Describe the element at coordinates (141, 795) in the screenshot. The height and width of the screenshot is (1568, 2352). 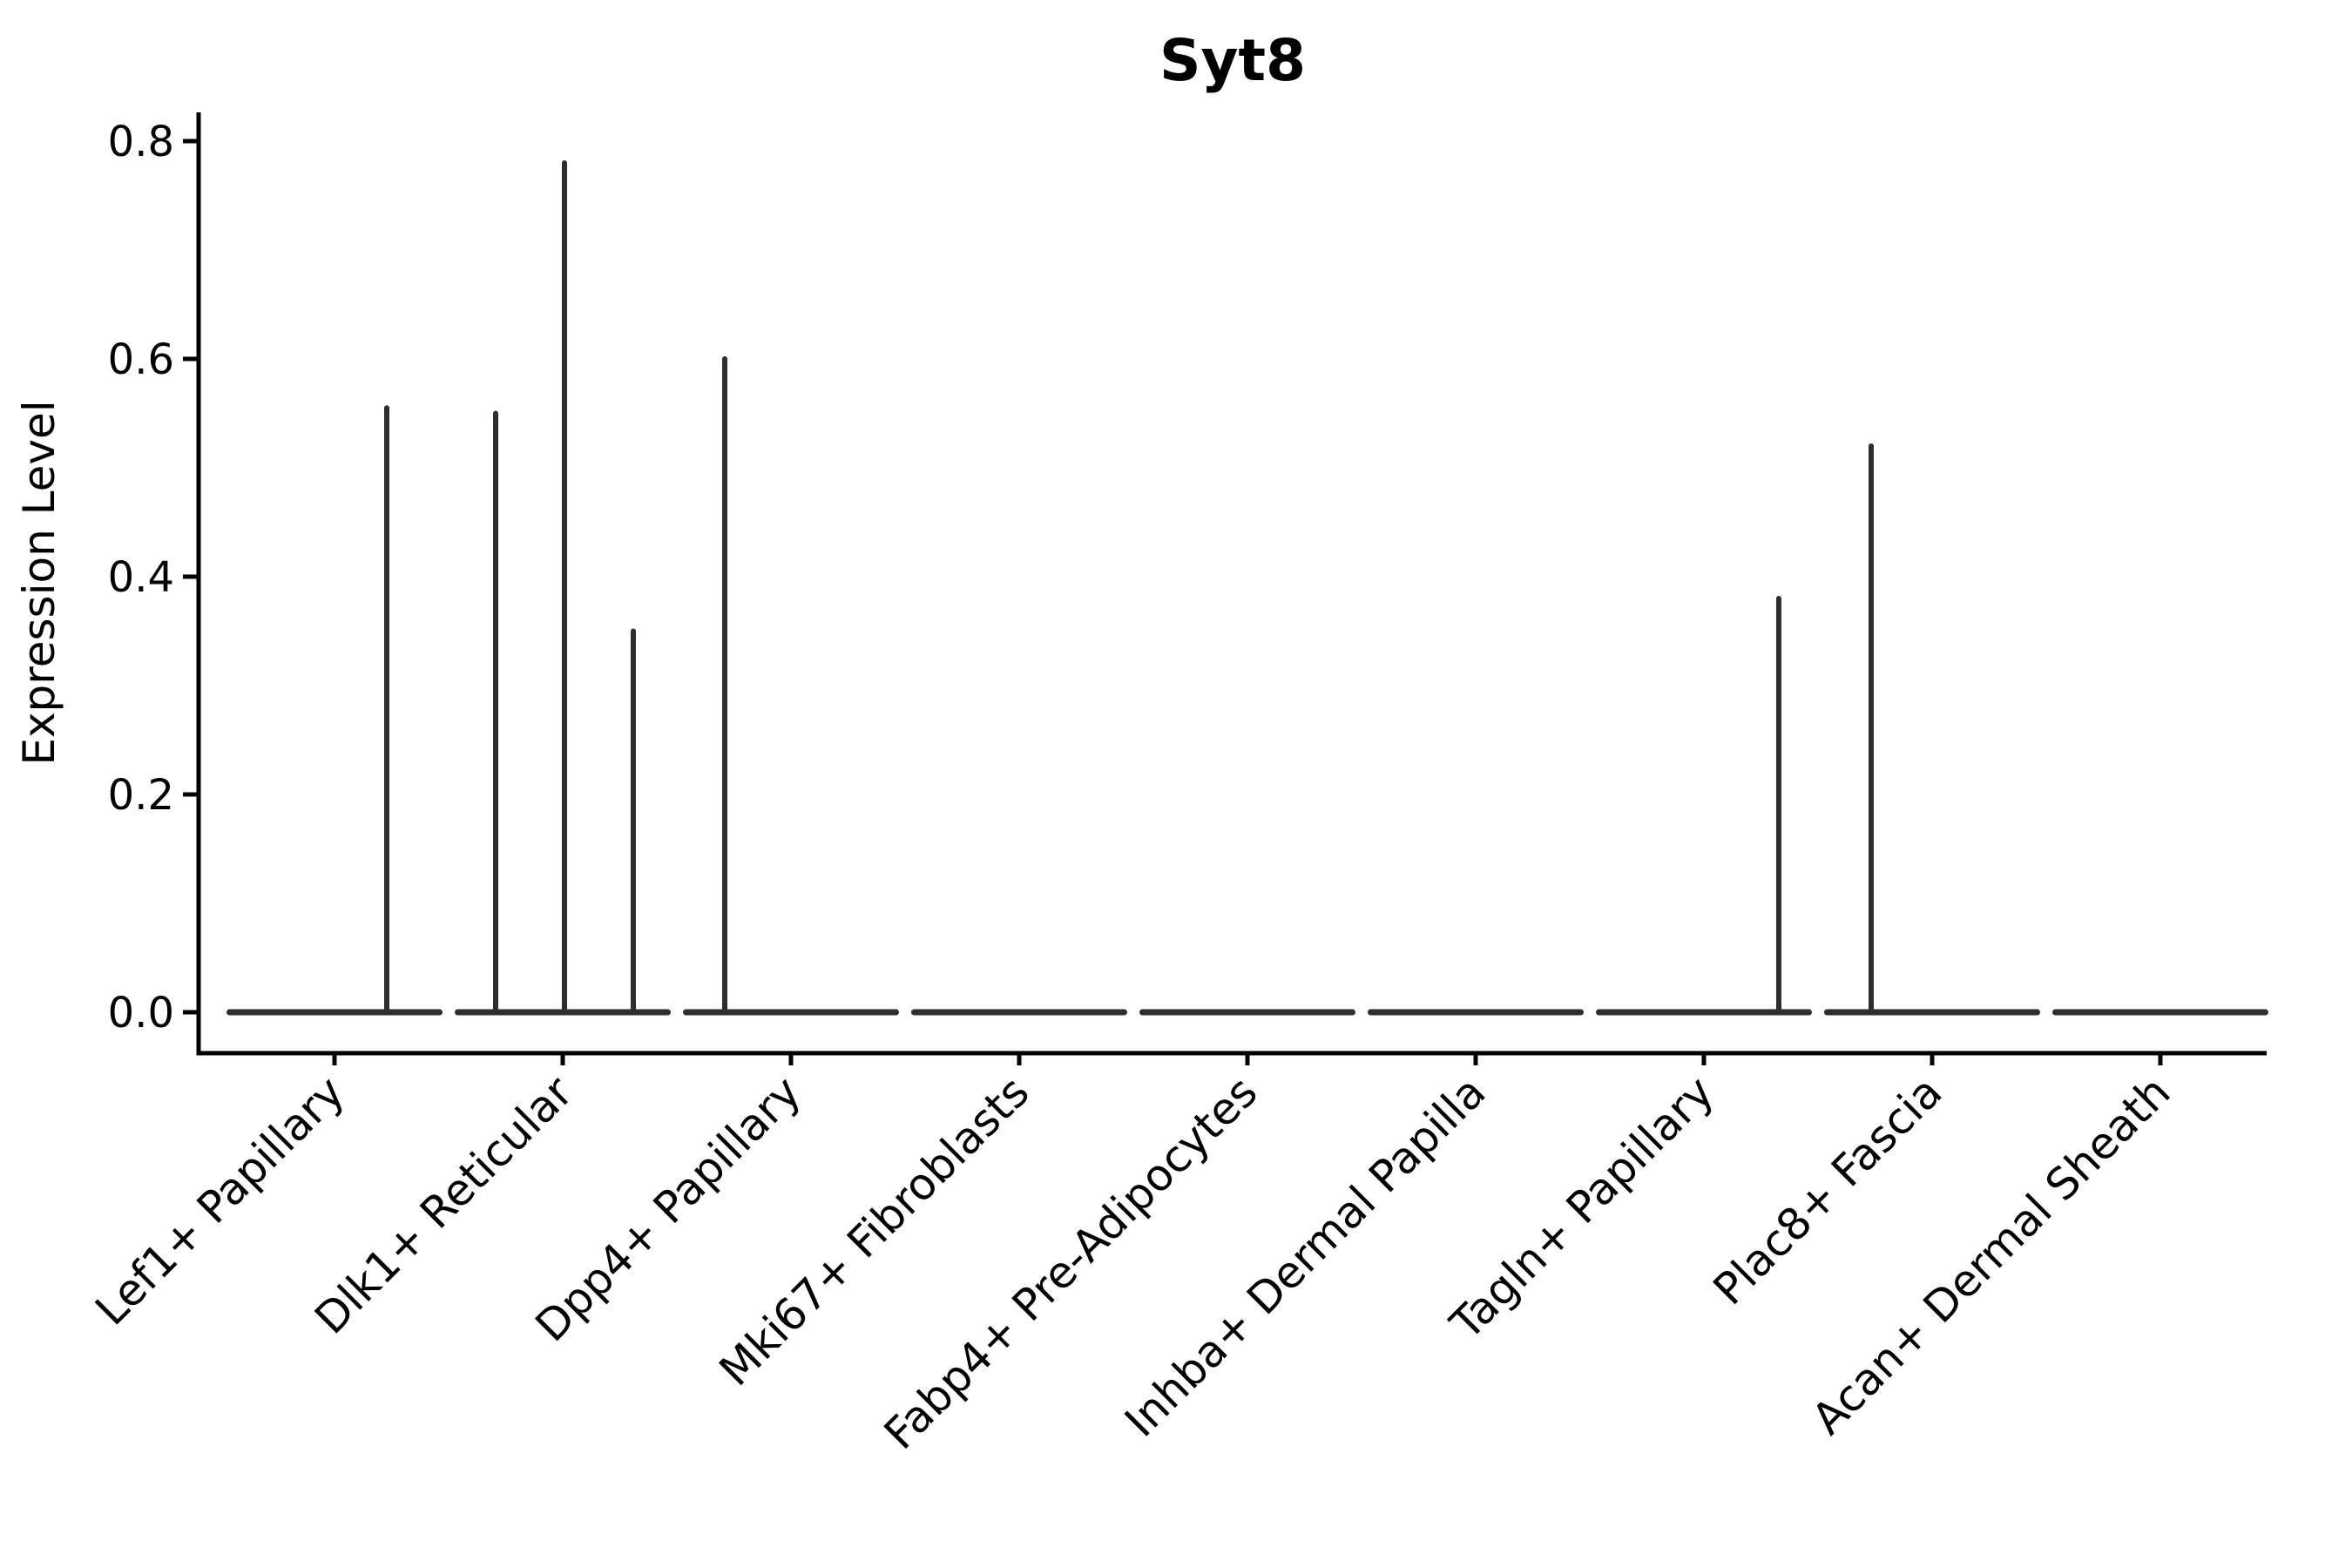
I see `y-tick-label: 0.2` at that location.